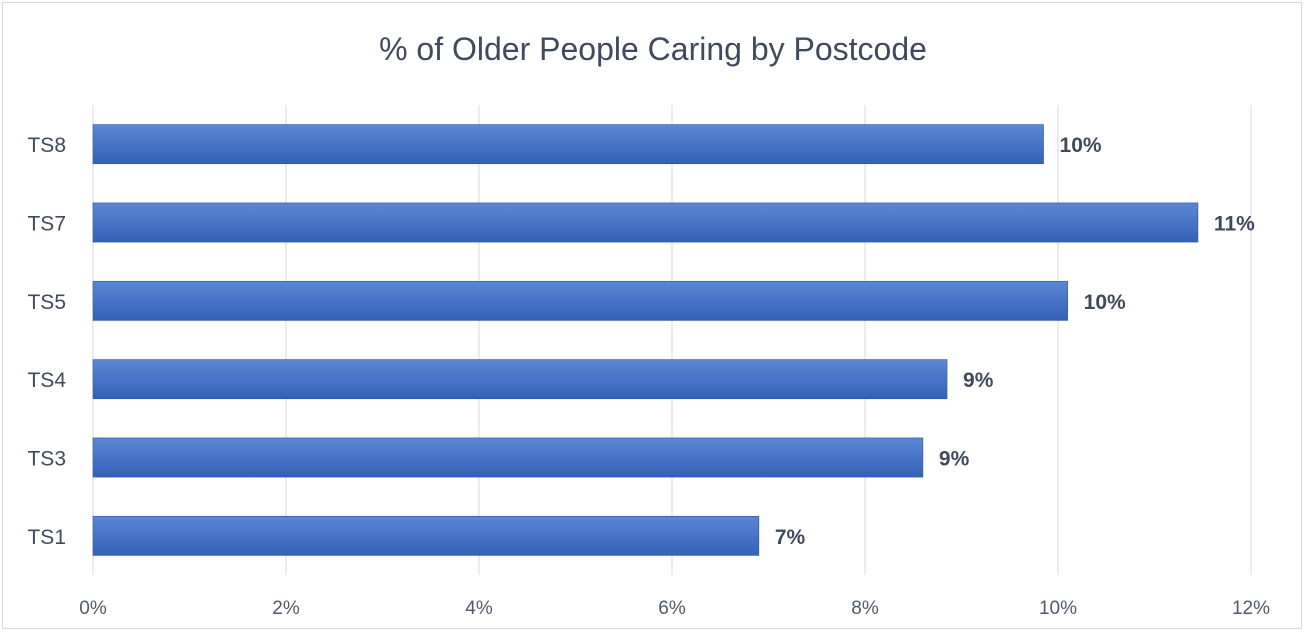  What do you see at coordinates (520, 379) in the screenshot?
I see `bar-ts4` at bounding box center [520, 379].